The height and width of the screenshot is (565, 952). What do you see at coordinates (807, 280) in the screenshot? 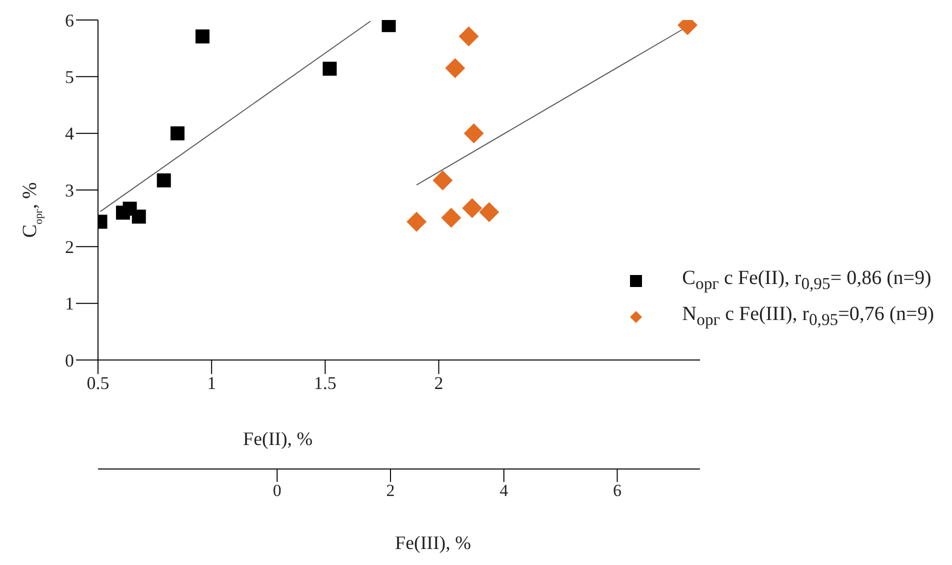
I see `legend-label: C$_{орг}$ с Fe(II), r$_{0,95}$= 0,86 (n=9)` at bounding box center [807, 280].